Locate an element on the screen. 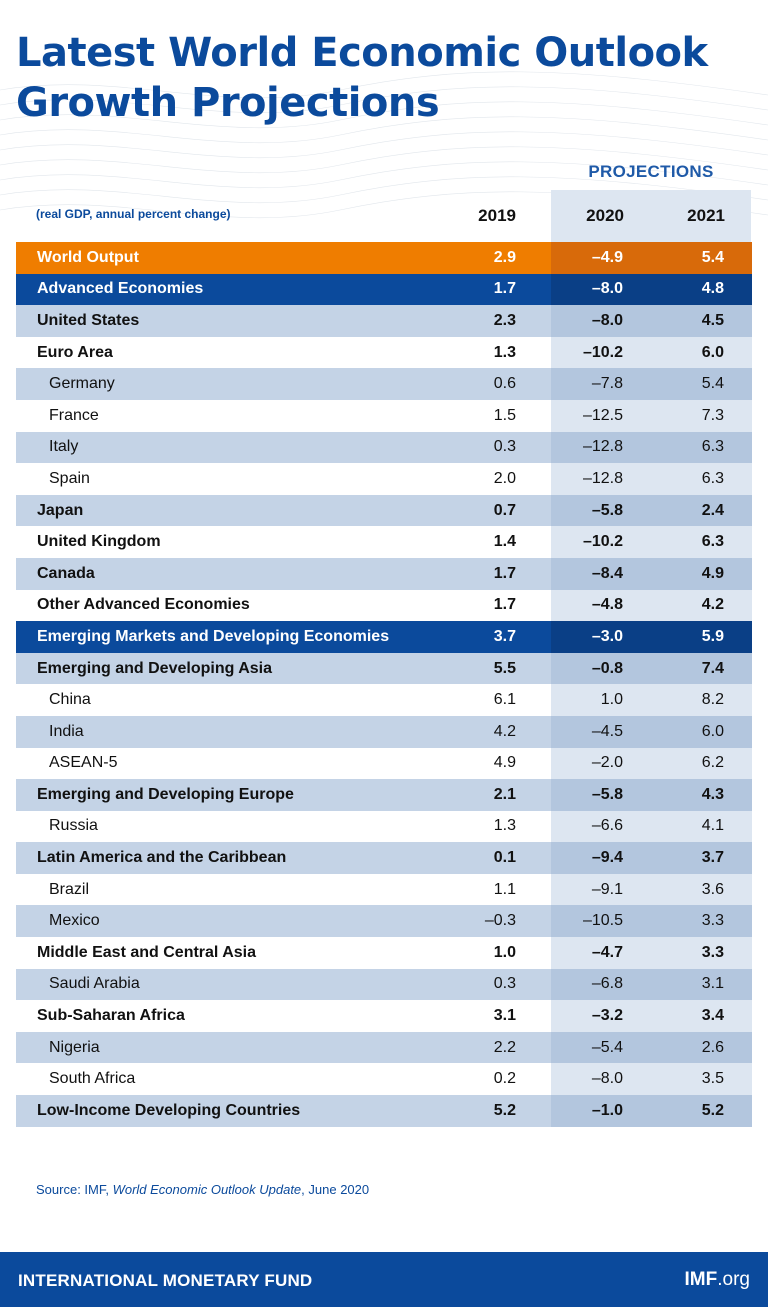 This screenshot has height=1307, width=768. row-label: China is located at coordinates (70, 700).